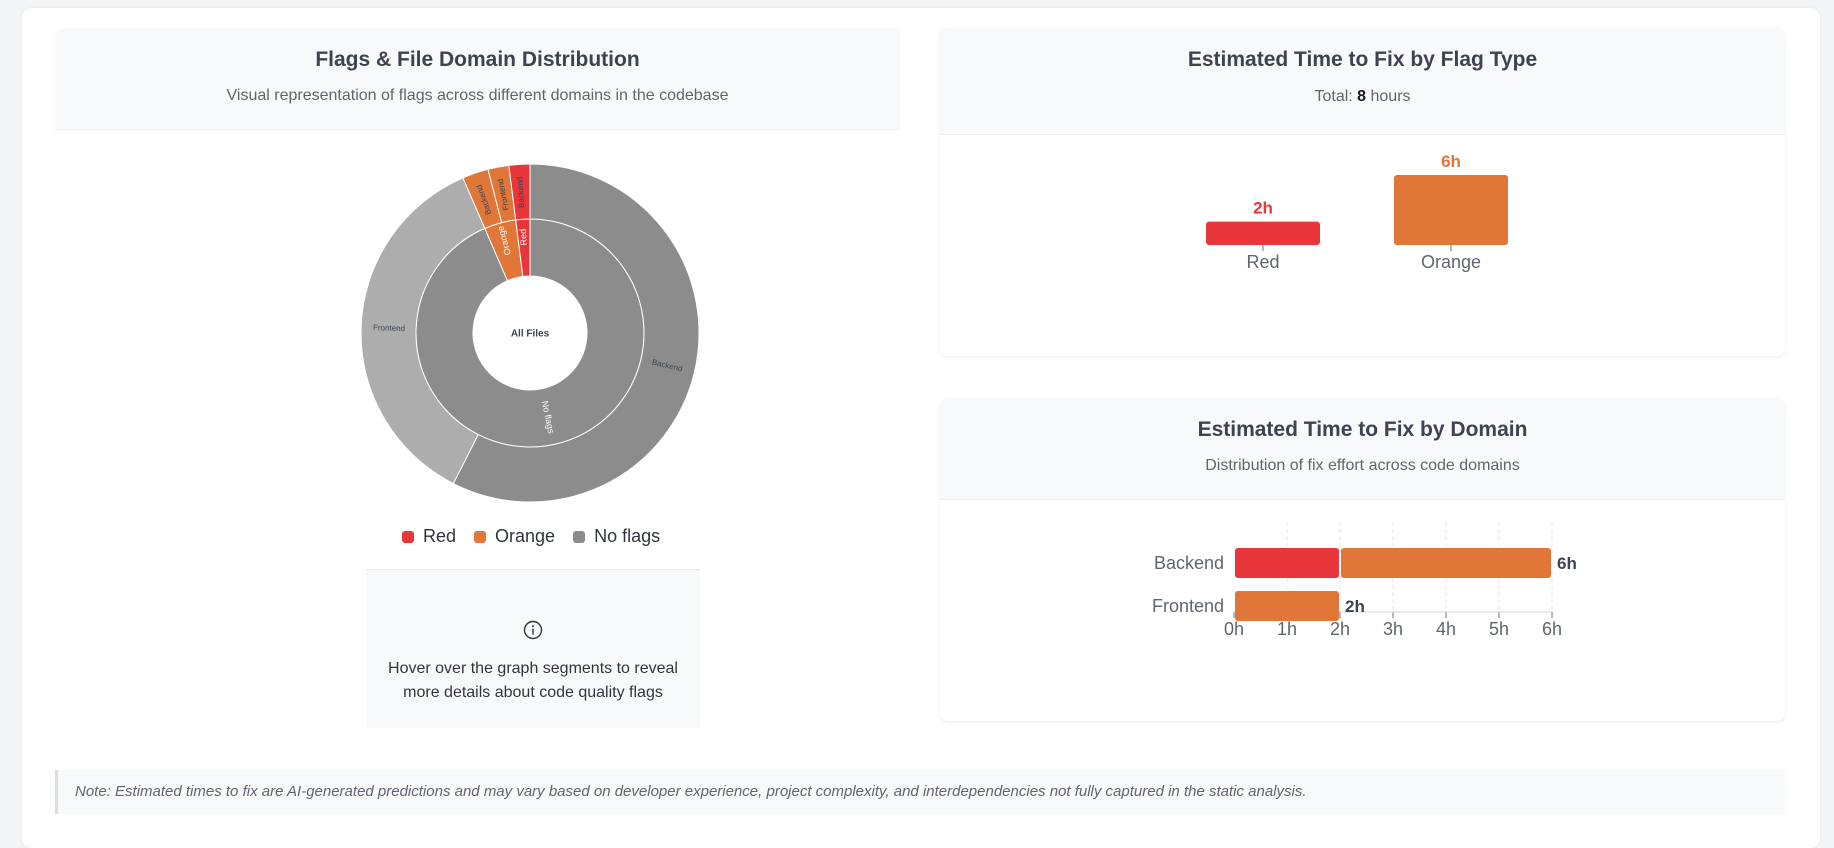 Image resolution: width=1834 pixels, height=848 pixels. What do you see at coordinates (1567, 563) in the screenshot?
I see `bar-total-label: 6h` at bounding box center [1567, 563].